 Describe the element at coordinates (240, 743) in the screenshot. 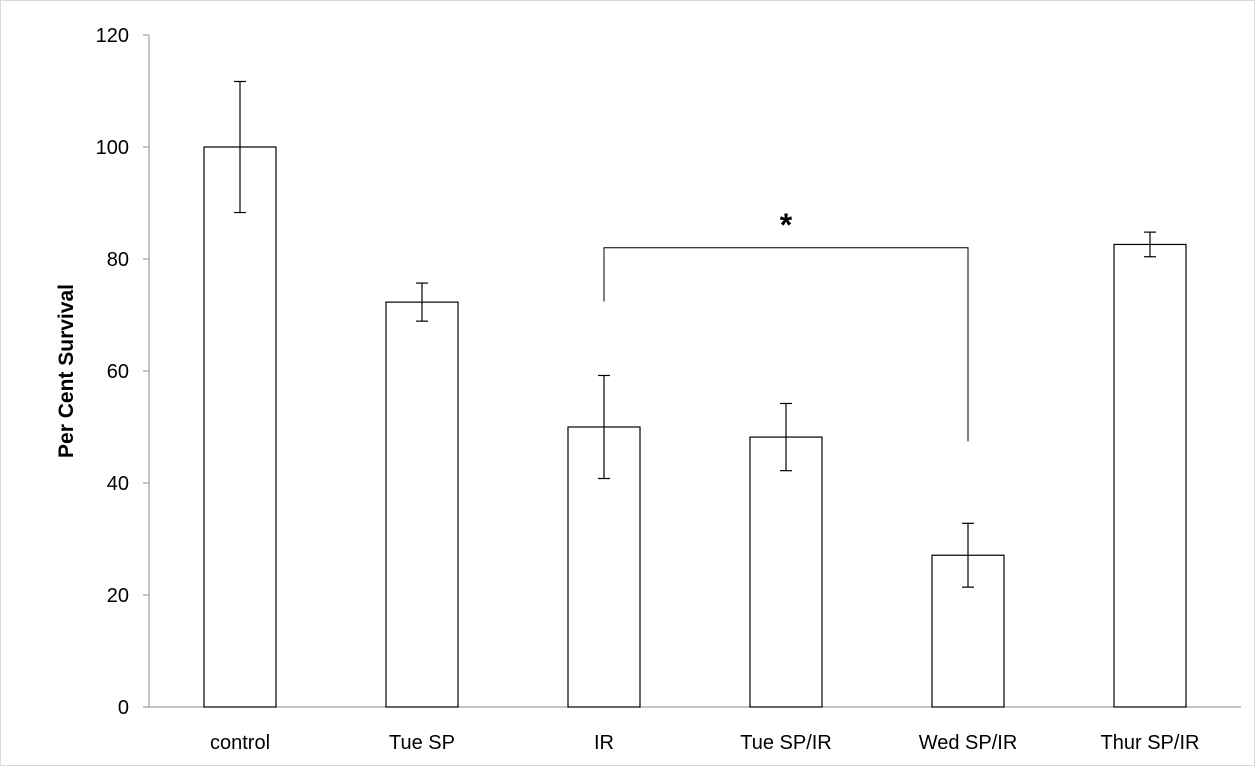

I see `x-tick-label: control` at that location.